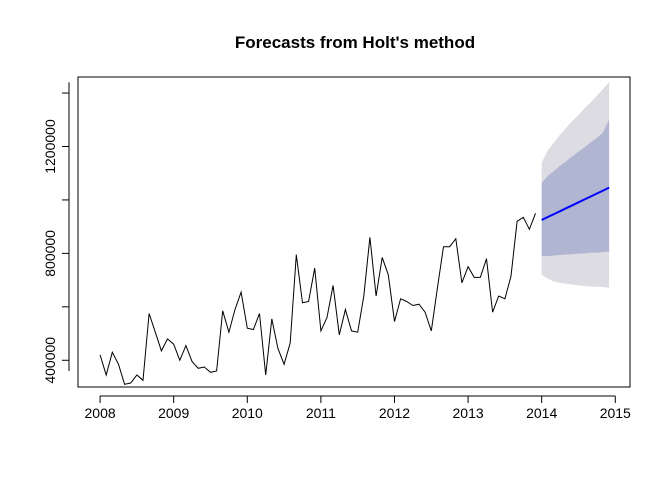 Image resolution: width=672 pixels, height=480 pixels. I want to click on x-tick-label: 2013, so click(468, 413).